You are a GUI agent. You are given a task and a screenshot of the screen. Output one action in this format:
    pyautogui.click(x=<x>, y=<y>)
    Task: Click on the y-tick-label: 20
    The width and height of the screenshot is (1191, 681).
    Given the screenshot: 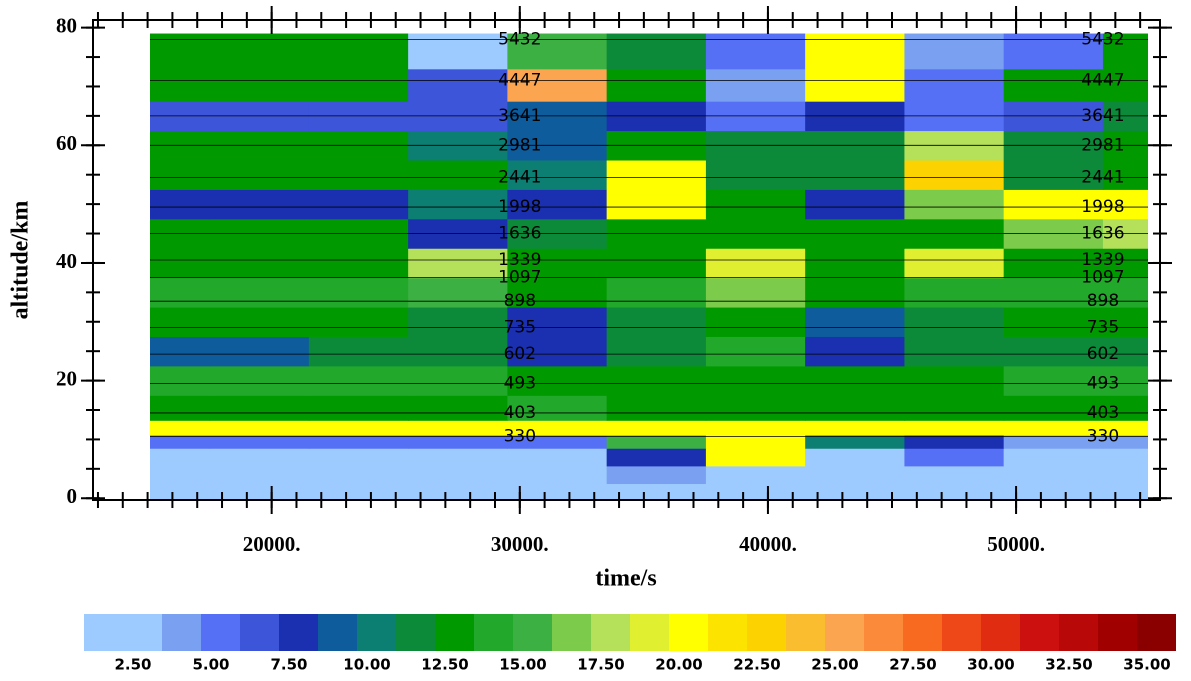 What is the action you would take?
    pyautogui.click(x=66, y=378)
    